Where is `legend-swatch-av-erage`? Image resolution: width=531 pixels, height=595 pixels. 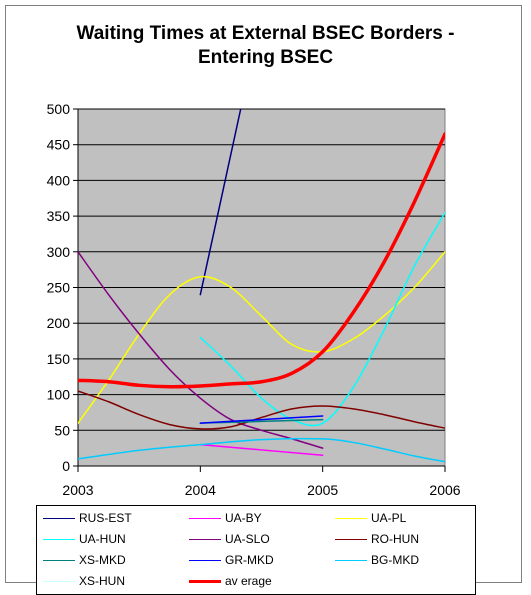 legend-swatch-av-erage is located at coordinates (205, 581).